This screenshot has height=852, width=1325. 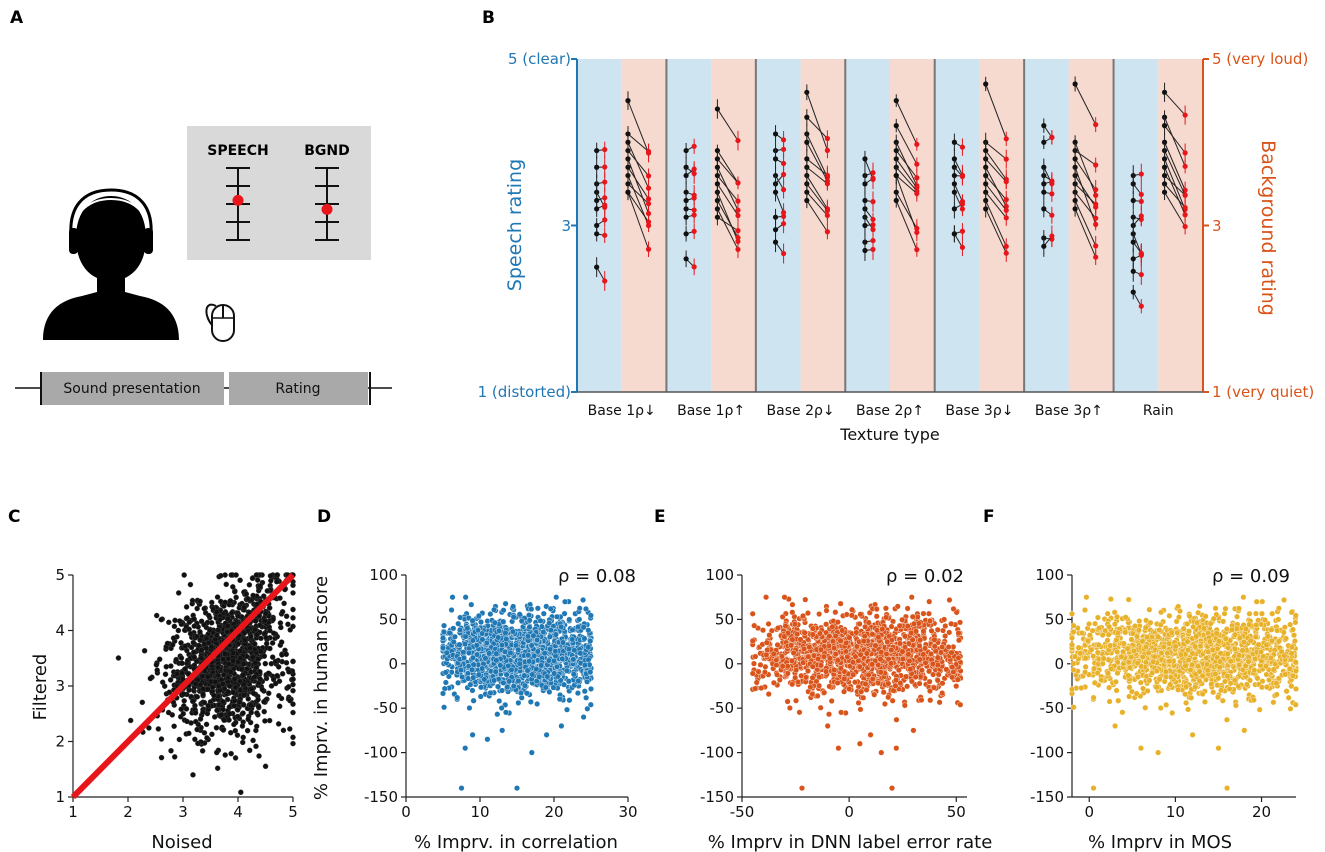 I want to click on panel-label-c: C, so click(x=14, y=517).